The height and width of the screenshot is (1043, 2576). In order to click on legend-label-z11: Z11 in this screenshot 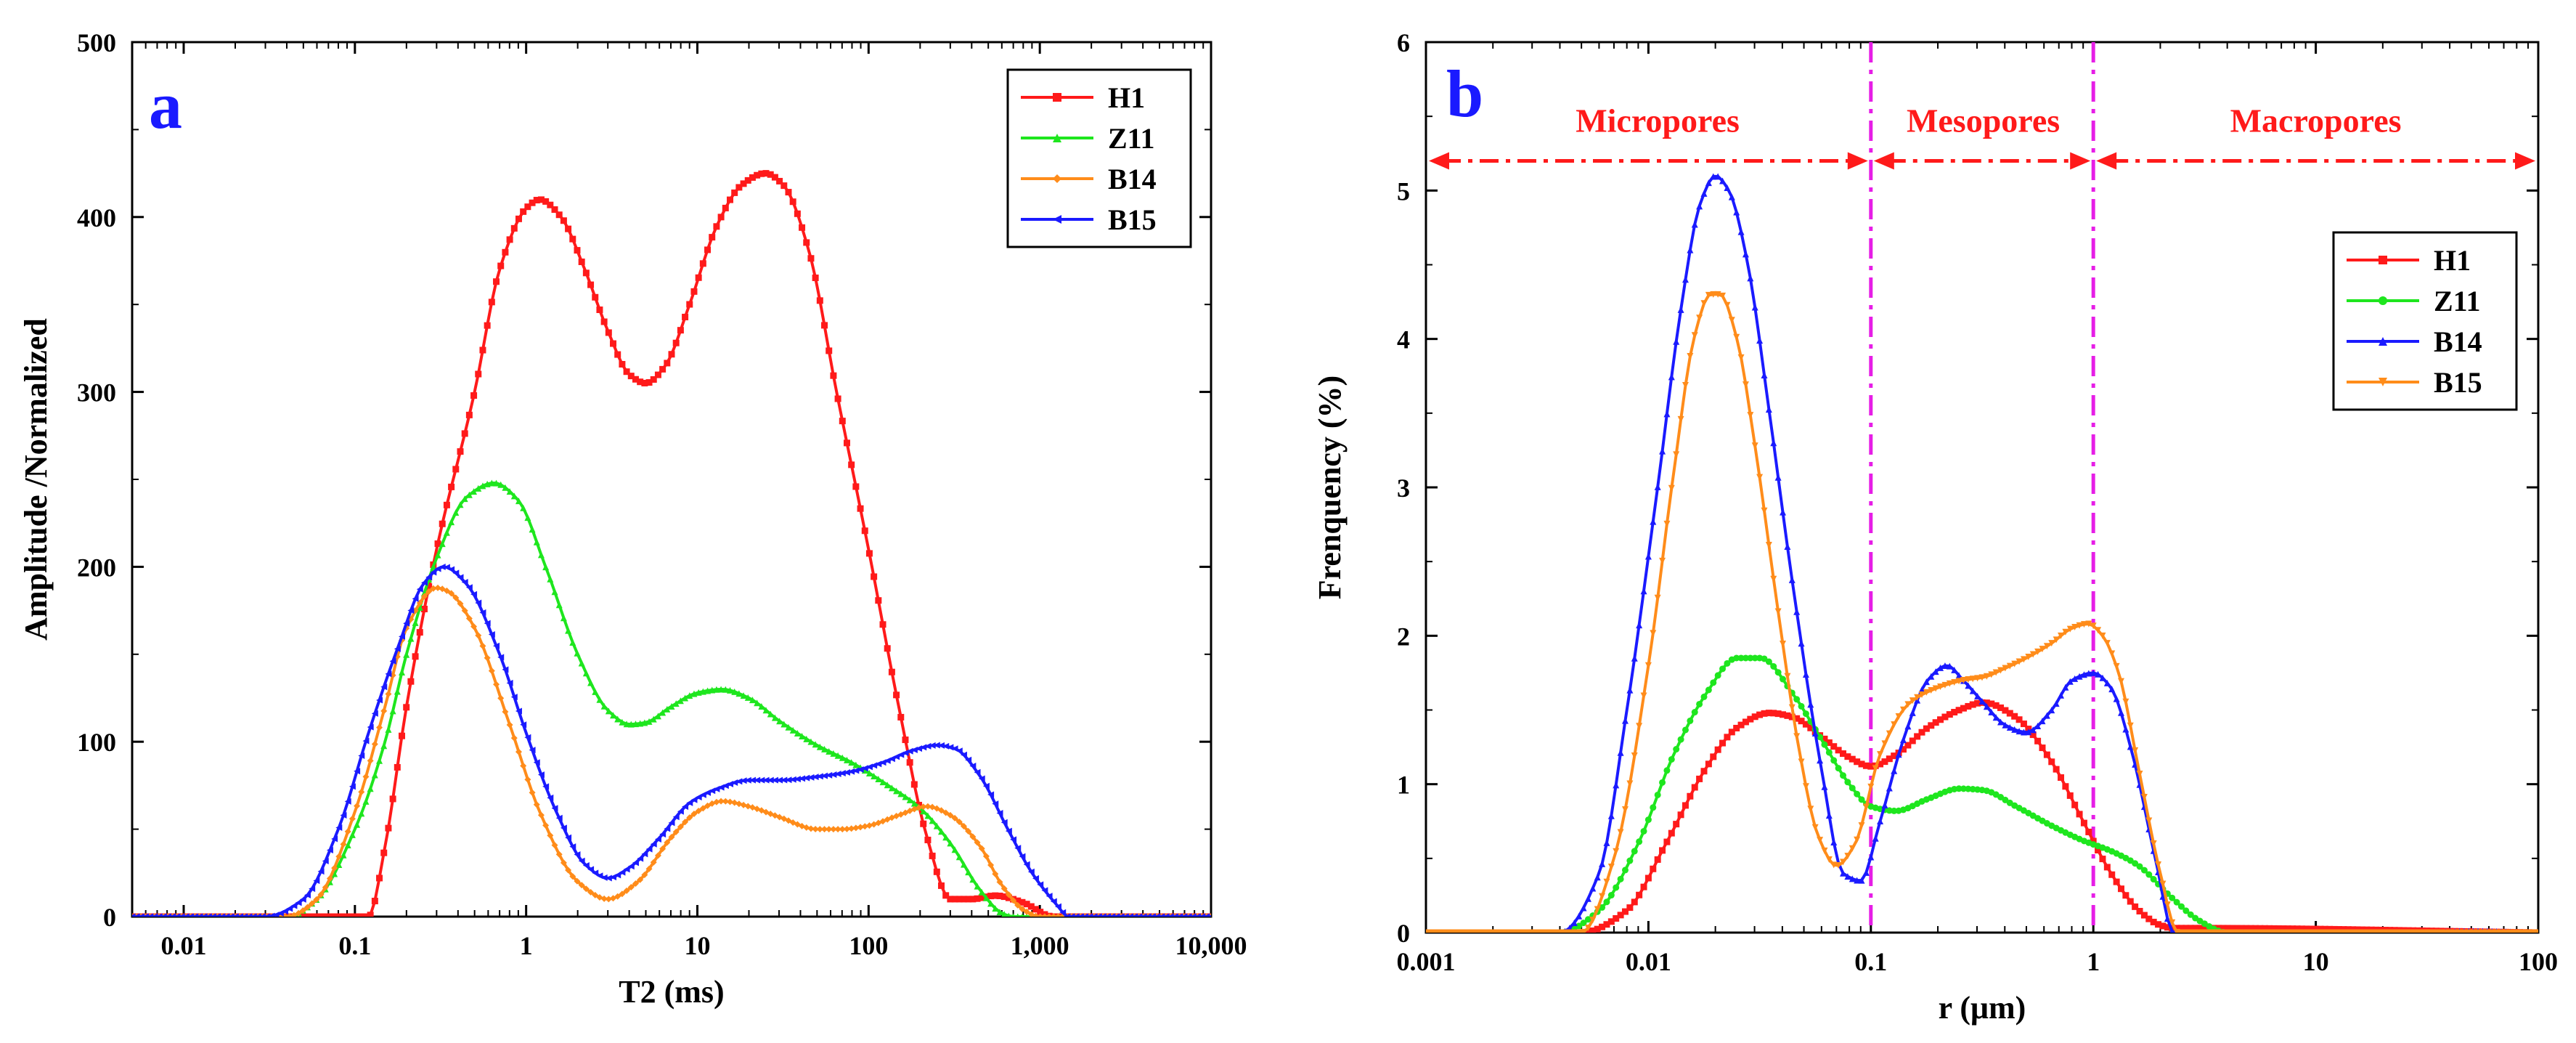, I will do `click(1131, 138)`.